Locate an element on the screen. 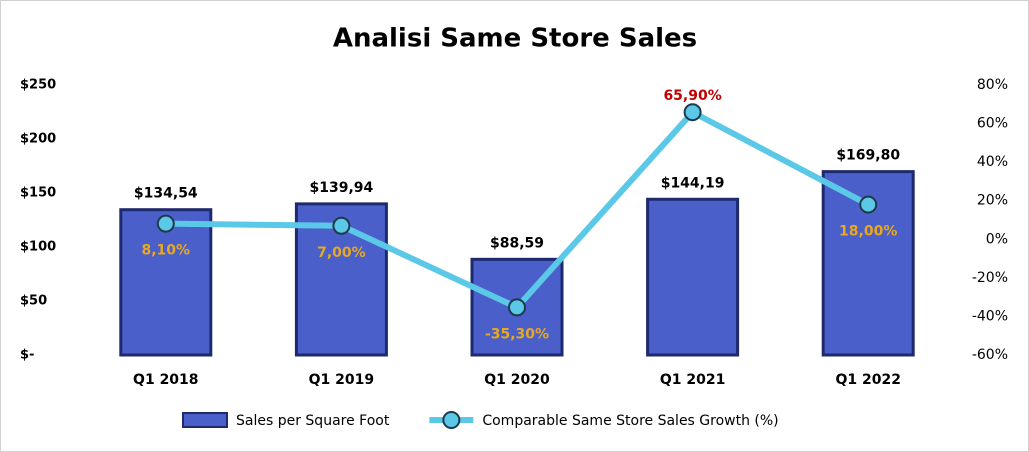 The image size is (1029, 452). y2-tick-label: -60% is located at coordinates (990, 355).